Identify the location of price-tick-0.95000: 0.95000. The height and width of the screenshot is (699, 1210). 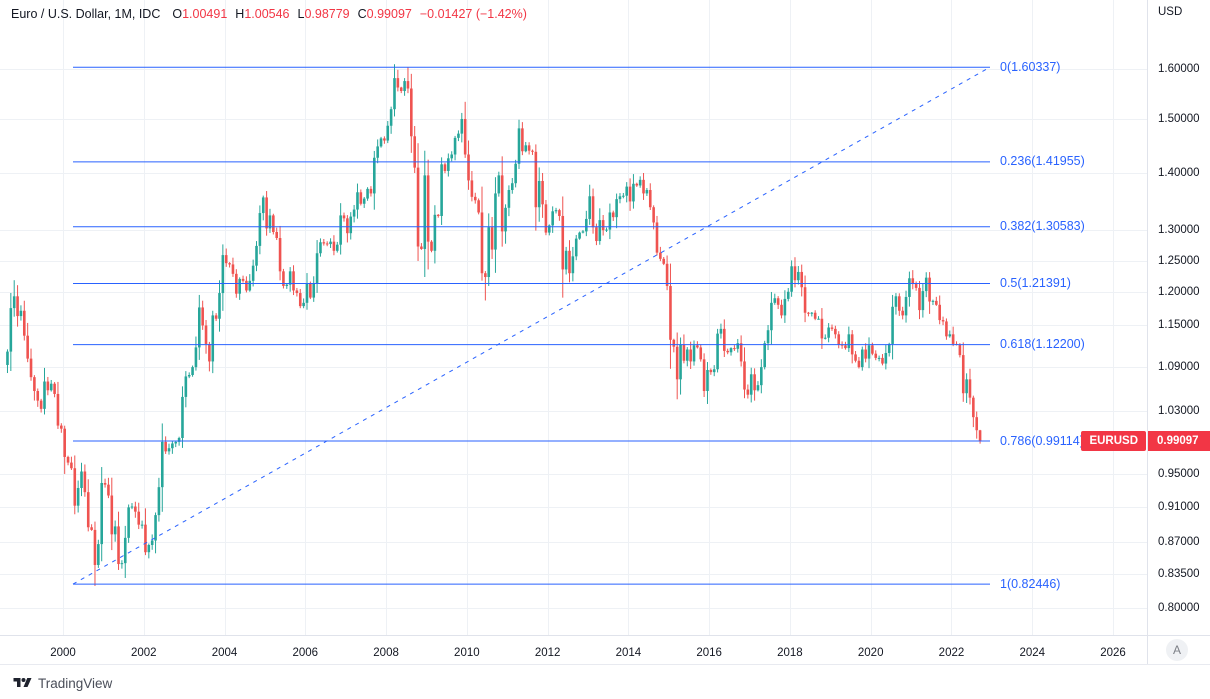
(1179, 473).